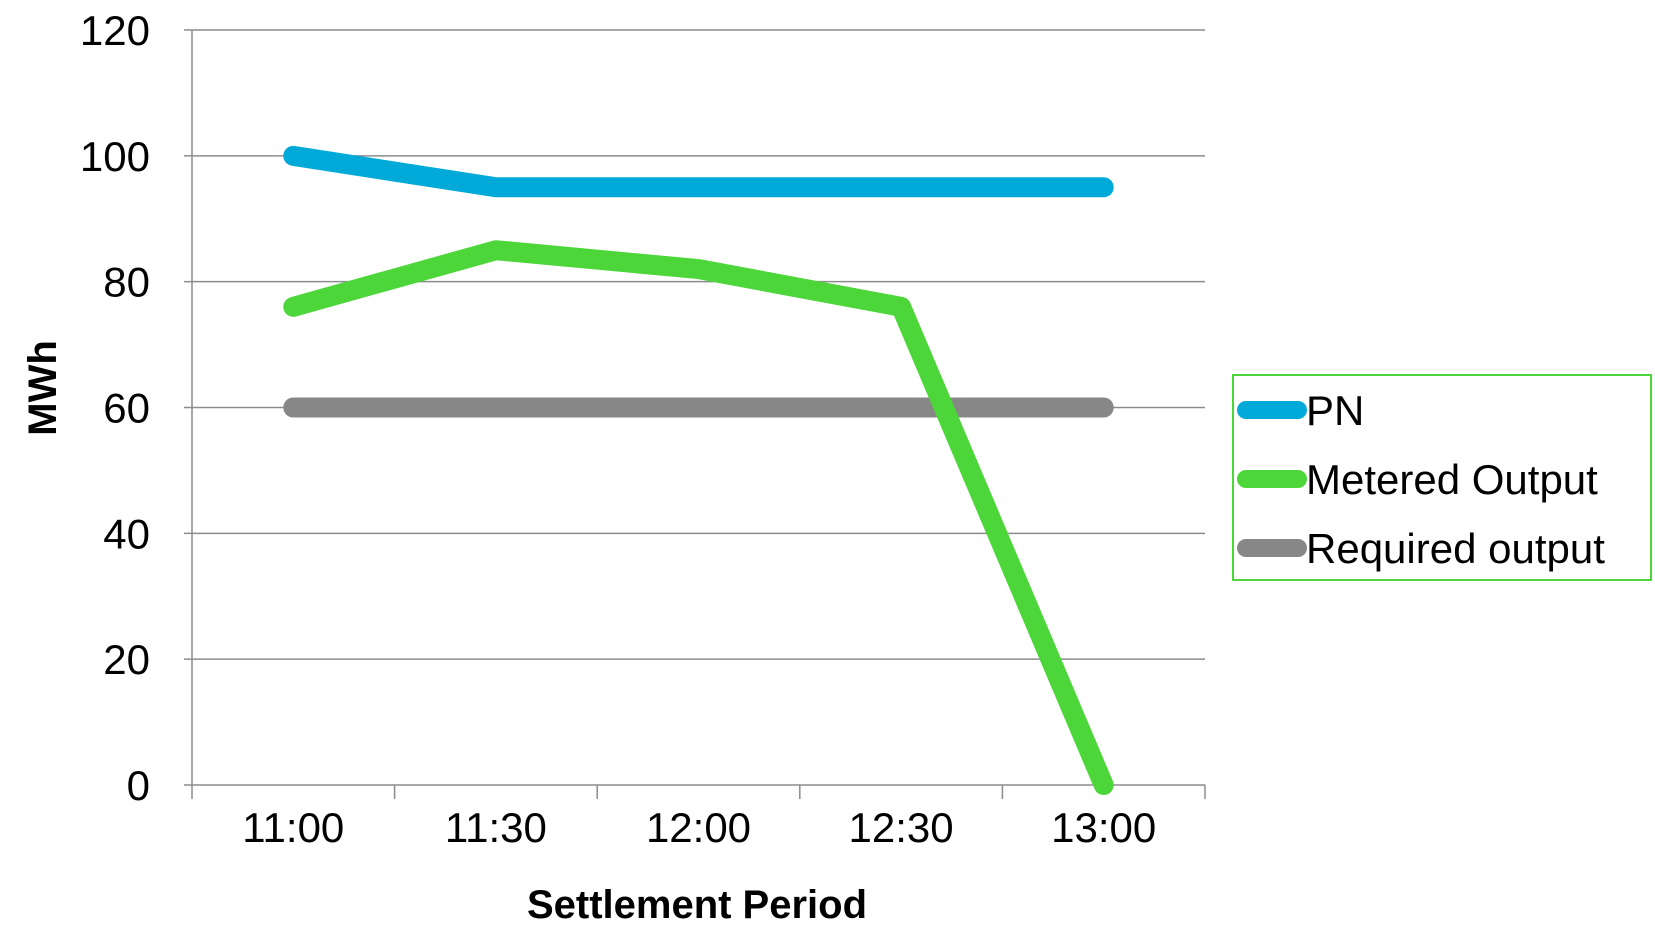  Describe the element at coordinates (1103, 827) in the screenshot. I see `x-tick-label: 13:00` at that location.